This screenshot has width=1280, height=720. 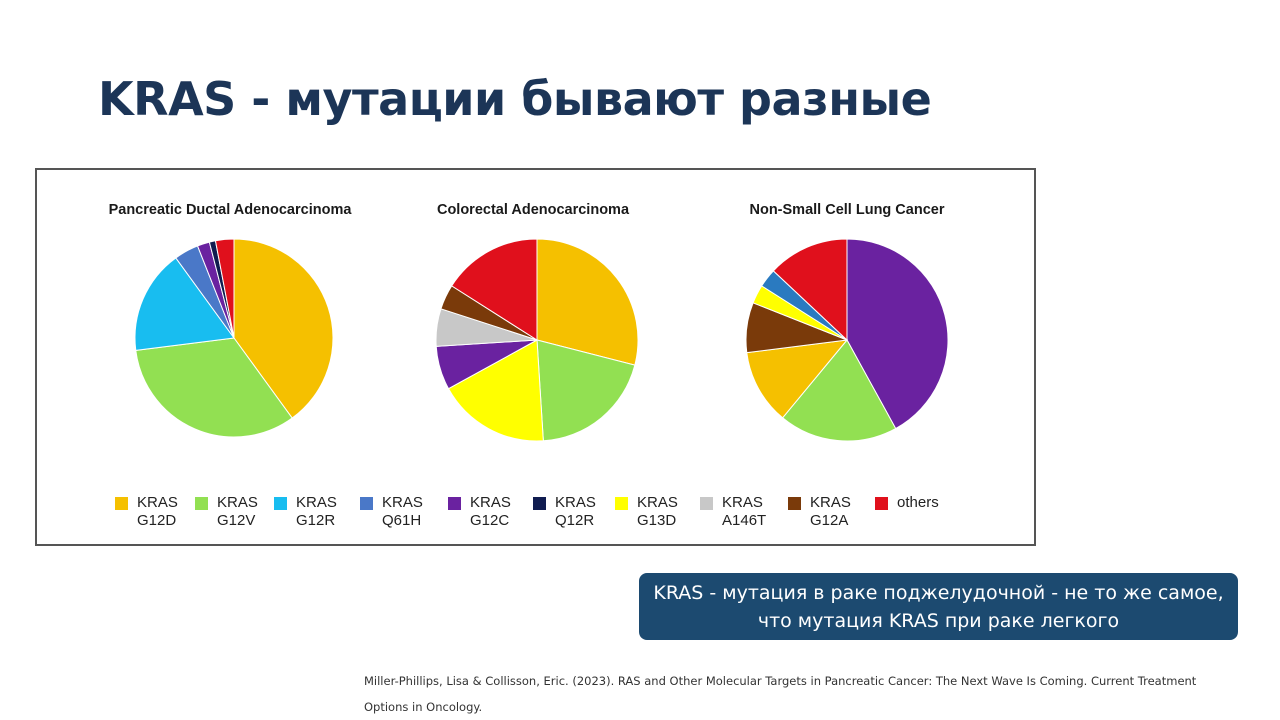 I want to click on legend-label: KRAS G12R, so click(x=316, y=511).